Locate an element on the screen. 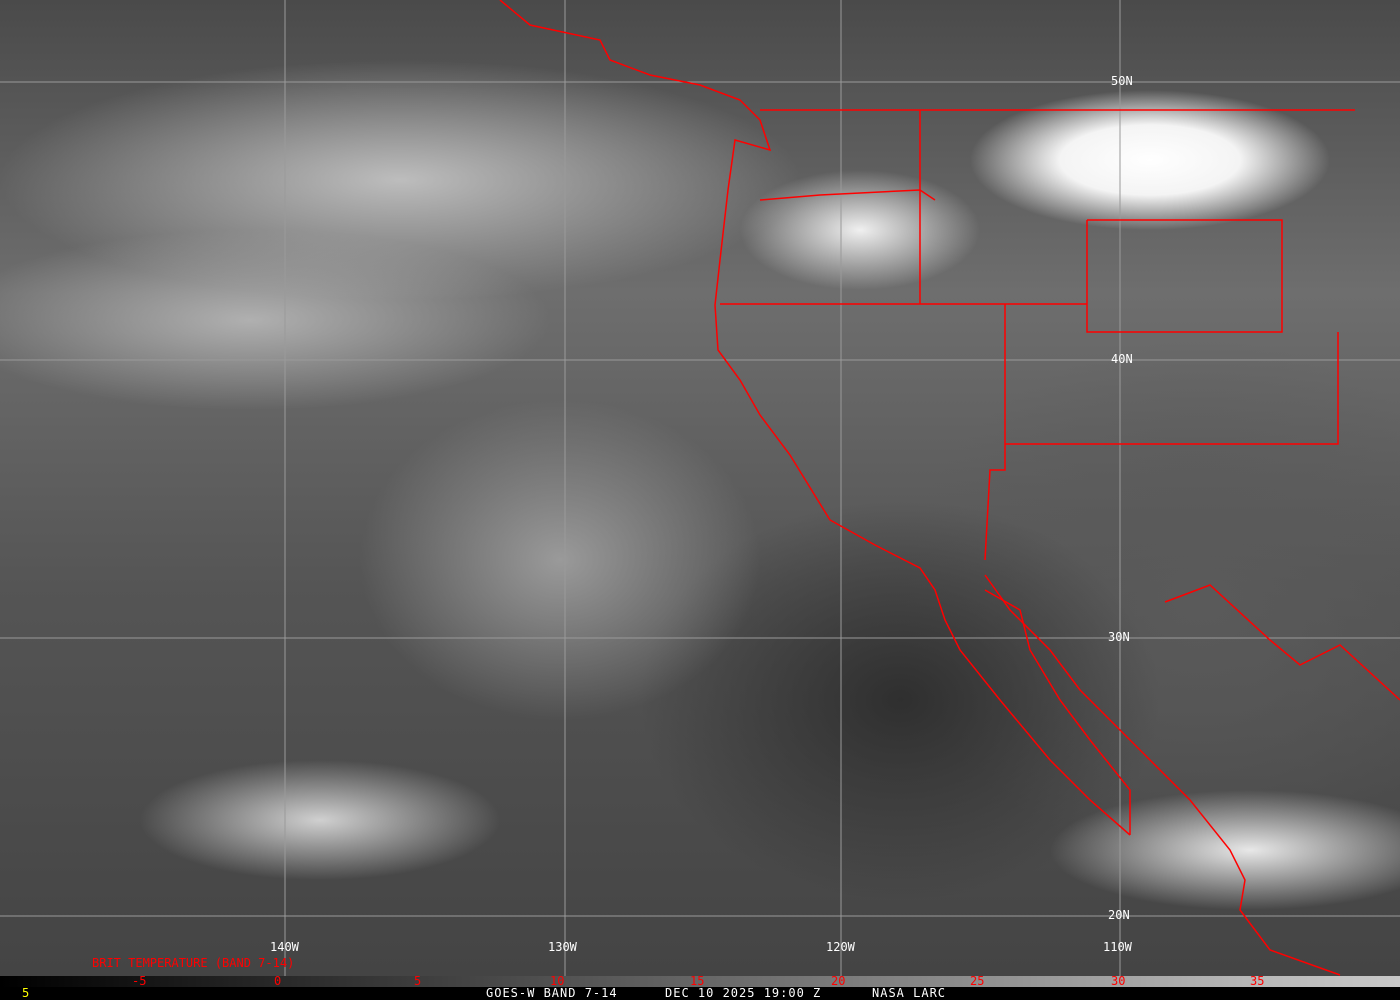 The height and width of the screenshot is (1000, 1400). colorbar is located at coordinates (700, 981).